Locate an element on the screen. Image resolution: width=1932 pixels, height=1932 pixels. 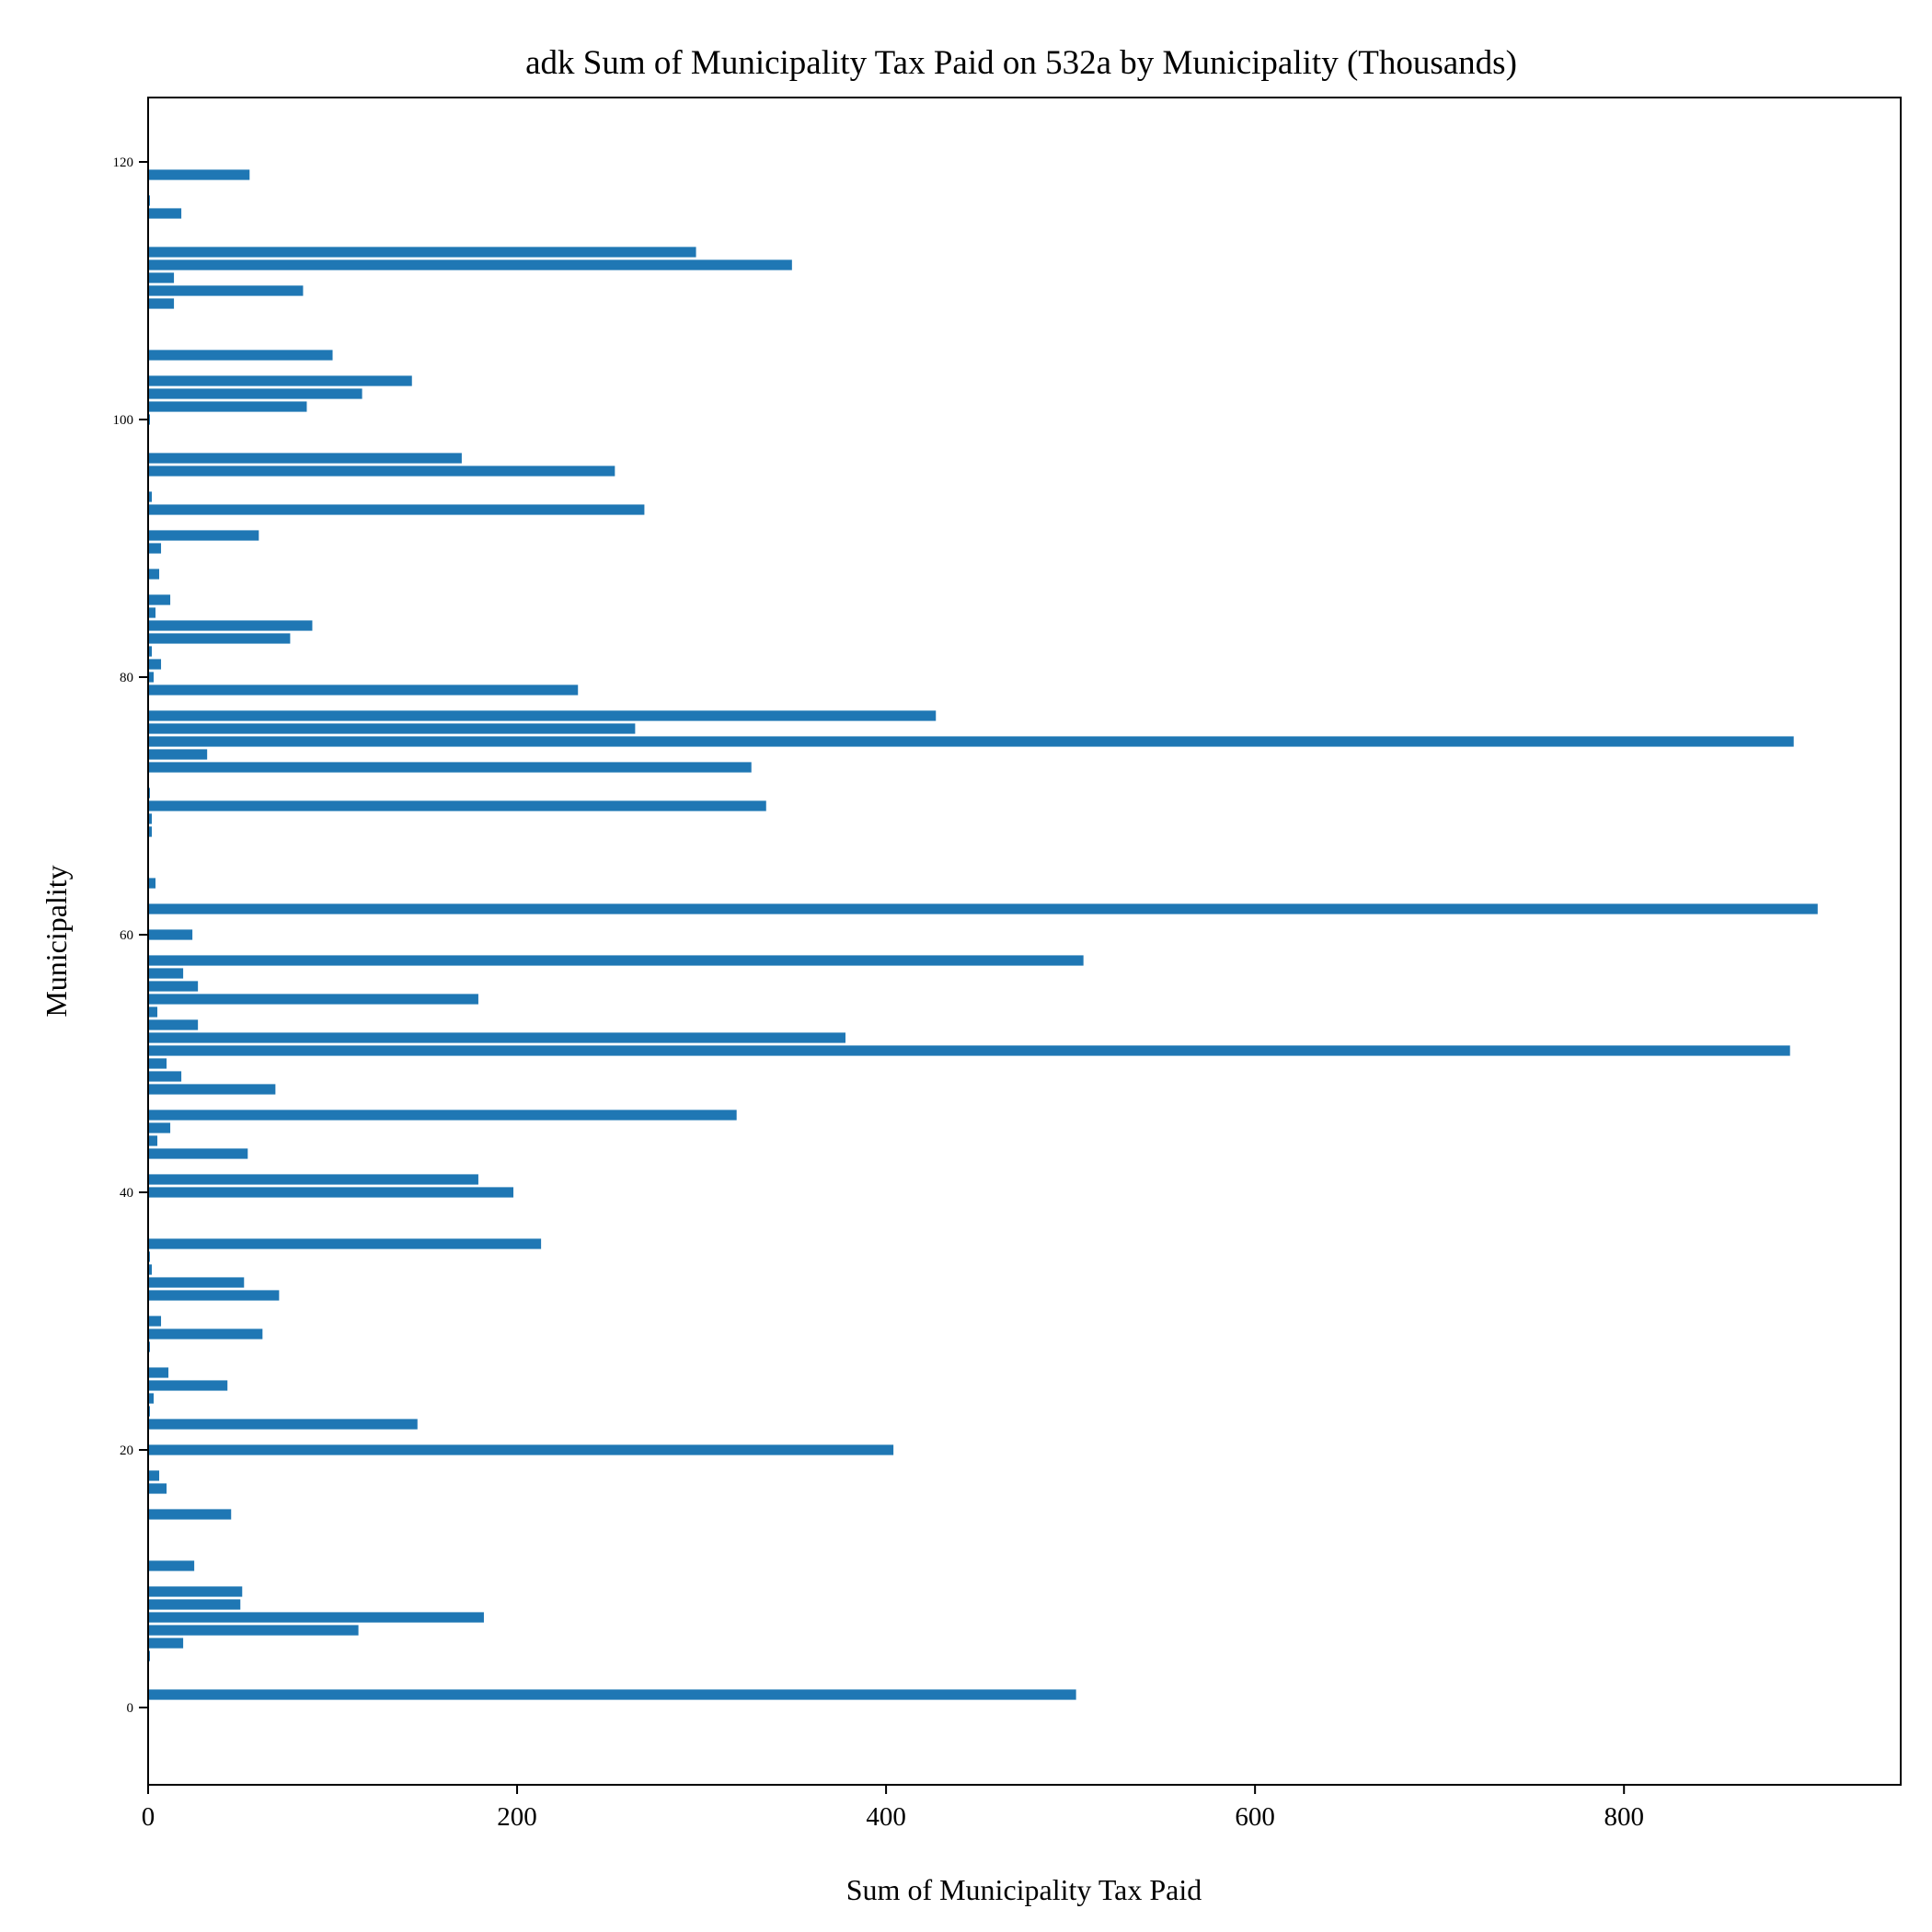
x-axis-ticks: 0 200 400 600 800 is located at coordinates (893, 1808).